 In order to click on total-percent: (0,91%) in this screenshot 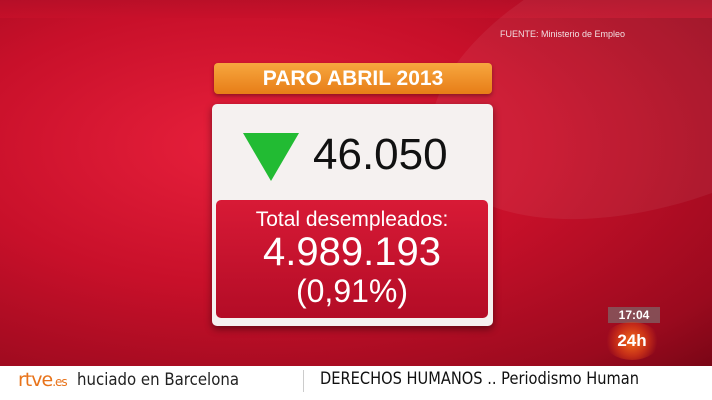, I will do `click(352, 291)`.